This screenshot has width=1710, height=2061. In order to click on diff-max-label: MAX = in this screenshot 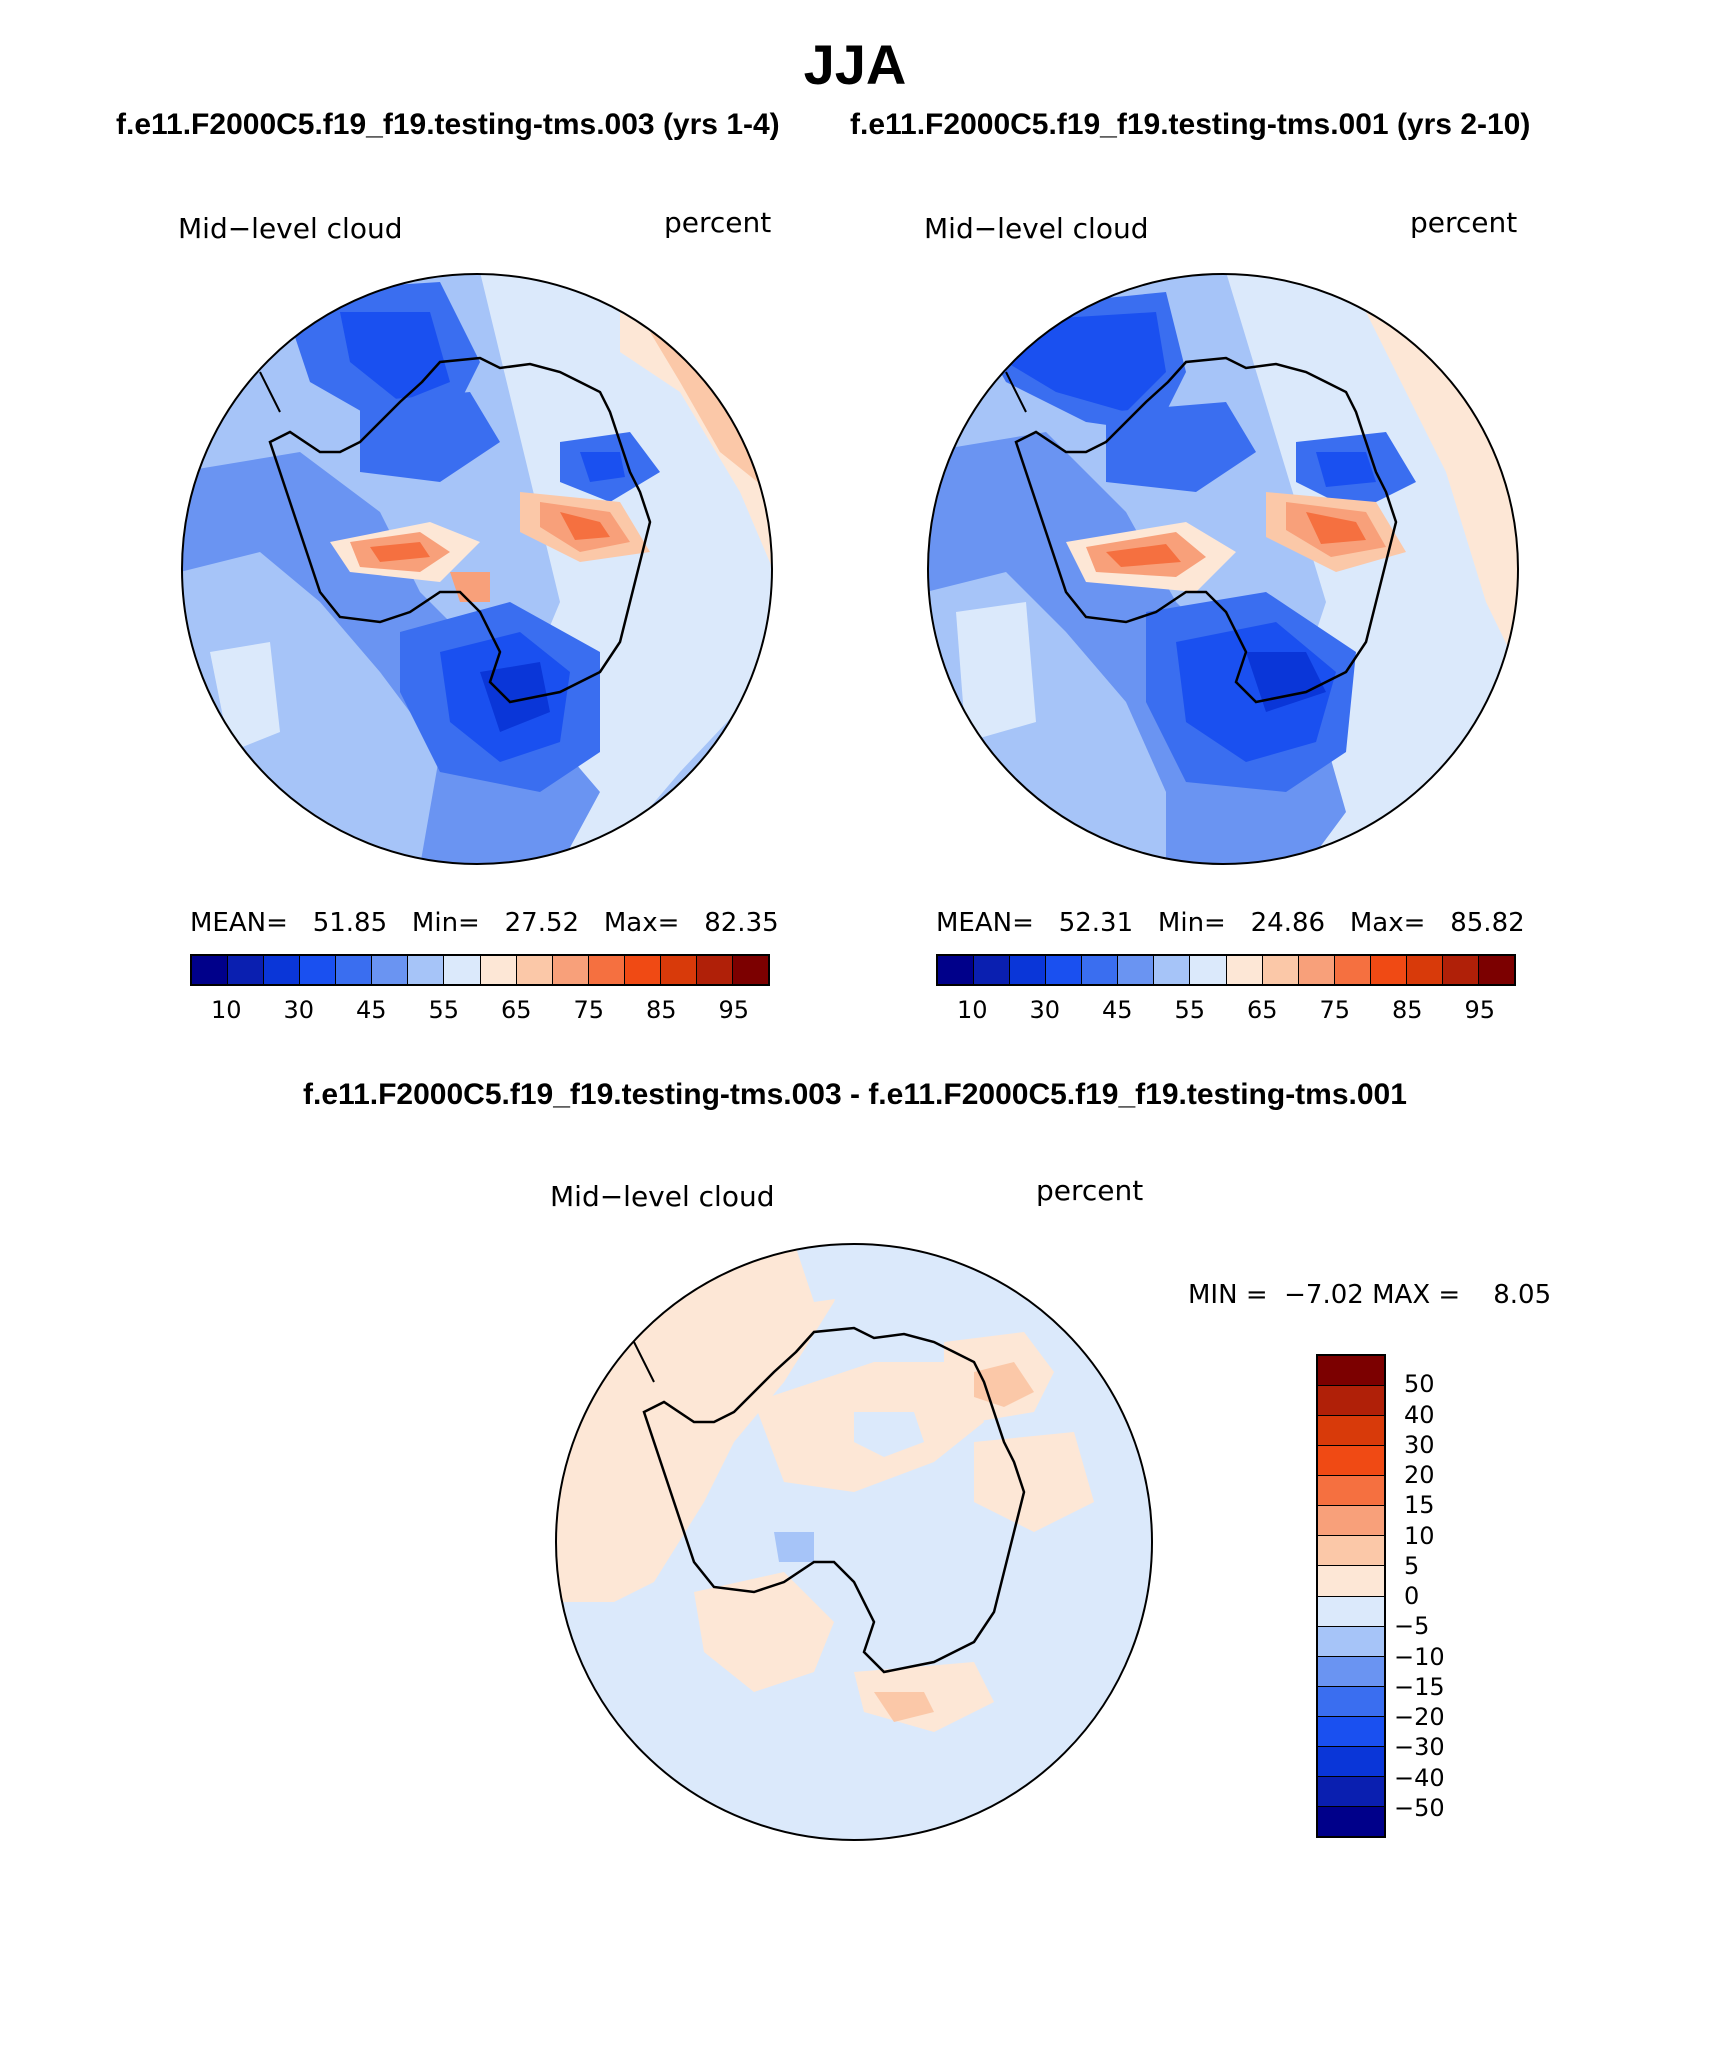, I will do `click(1416, 1295)`.